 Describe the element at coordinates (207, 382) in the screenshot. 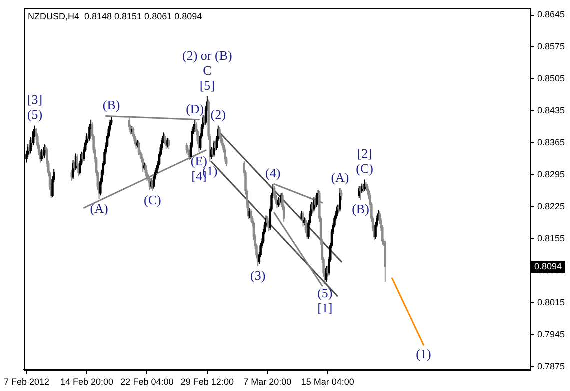

I see `x-tick-label: 29 Feb 12:00` at that location.